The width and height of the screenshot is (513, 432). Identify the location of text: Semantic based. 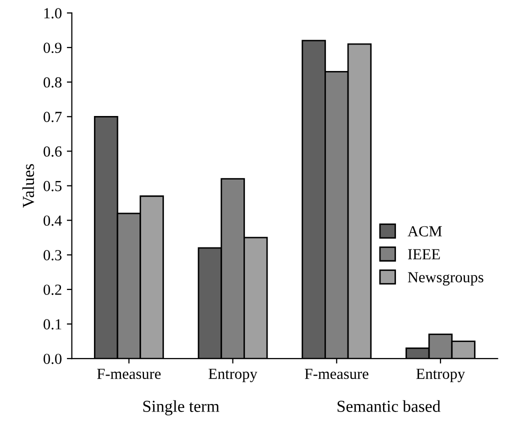
(389, 406).